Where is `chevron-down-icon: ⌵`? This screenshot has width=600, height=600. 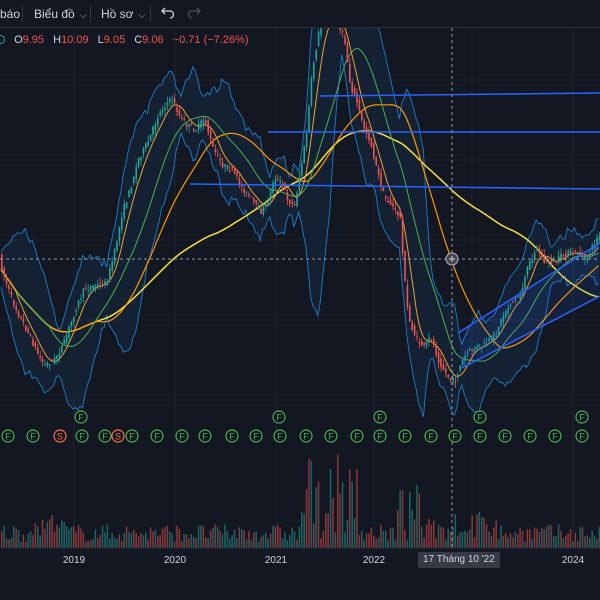
chevron-down-icon: ⌵ is located at coordinates (83, 15).